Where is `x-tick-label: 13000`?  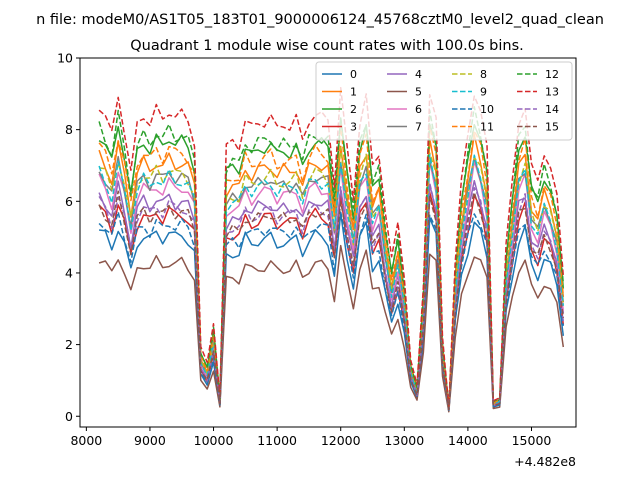 x-tick-label: 13000 is located at coordinates (404, 440).